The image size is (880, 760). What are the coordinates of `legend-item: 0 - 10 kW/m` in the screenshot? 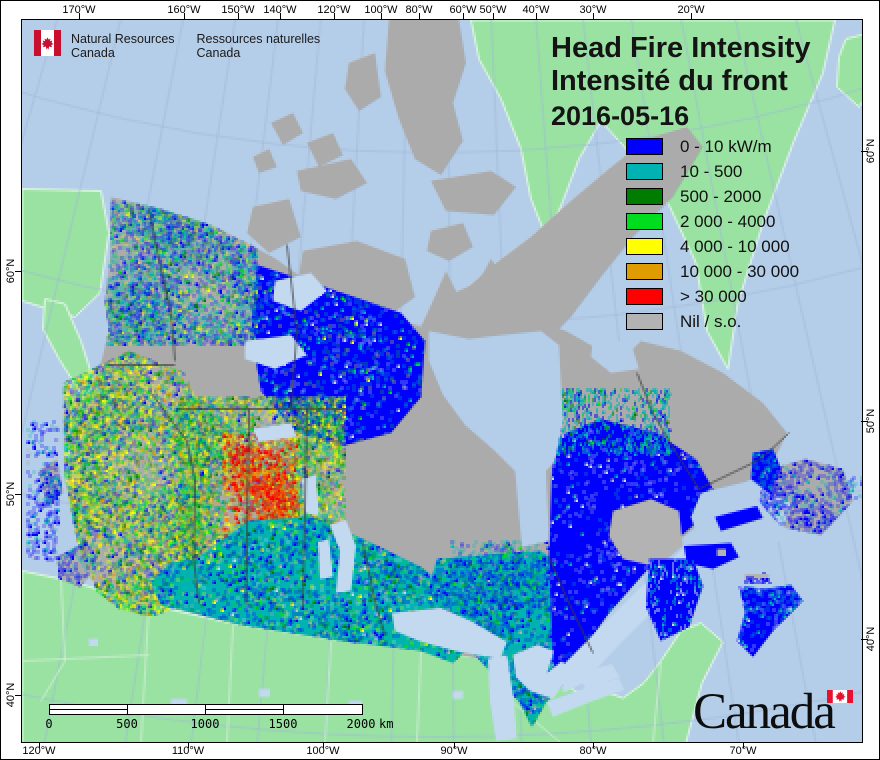 It's located at (699, 146).